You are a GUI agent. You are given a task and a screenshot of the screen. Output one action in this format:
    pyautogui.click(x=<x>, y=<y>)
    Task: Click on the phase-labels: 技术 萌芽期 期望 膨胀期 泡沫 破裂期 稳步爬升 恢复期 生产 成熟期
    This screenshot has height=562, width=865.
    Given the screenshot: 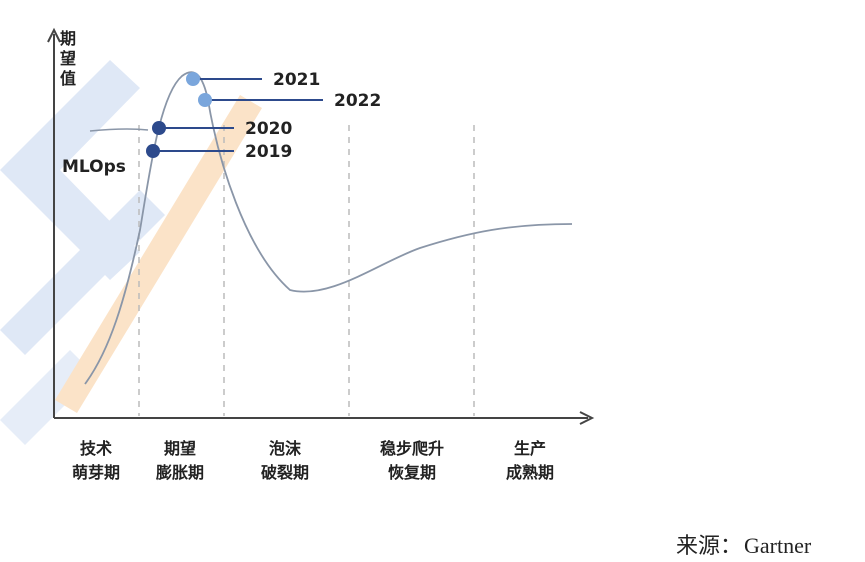 What is the action you would take?
    pyautogui.click(x=313, y=460)
    